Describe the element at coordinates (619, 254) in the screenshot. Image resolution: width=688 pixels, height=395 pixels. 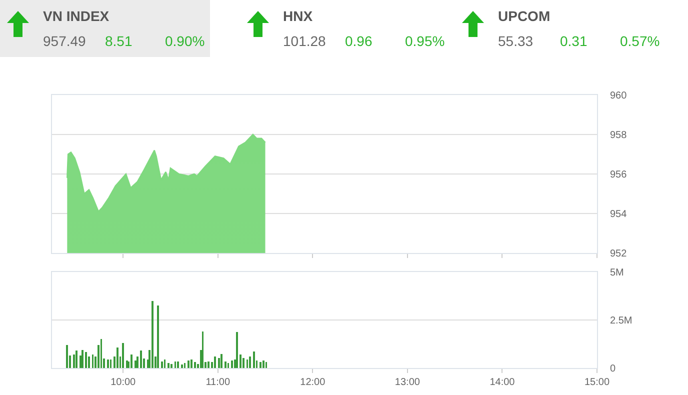
I see `y-tick-label: 952` at that location.